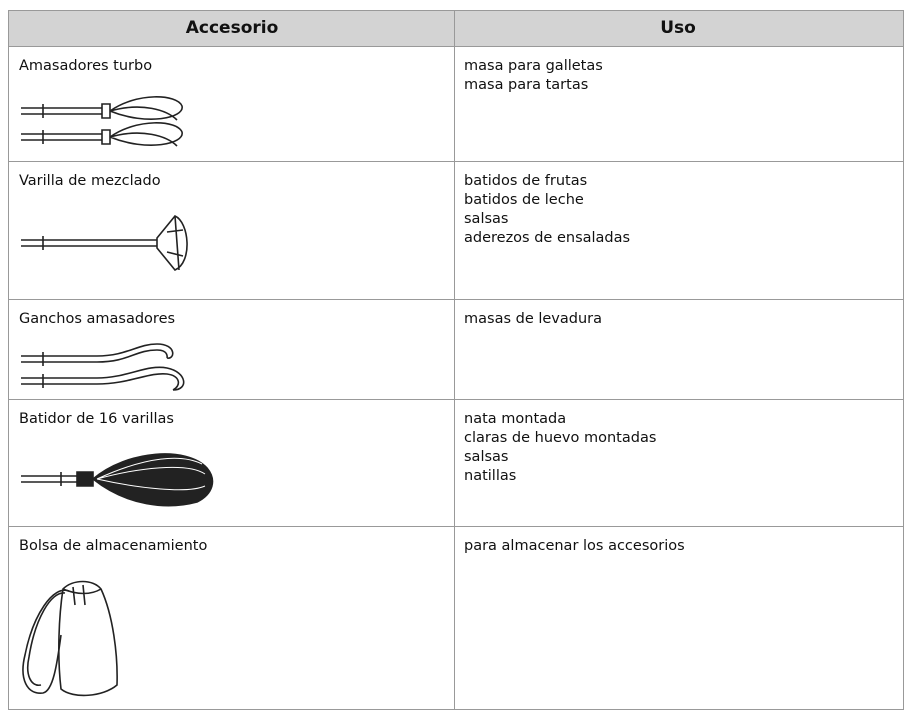  What do you see at coordinates (117, 480) in the screenshot?
I see `balloon-whisk-icon` at bounding box center [117, 480].